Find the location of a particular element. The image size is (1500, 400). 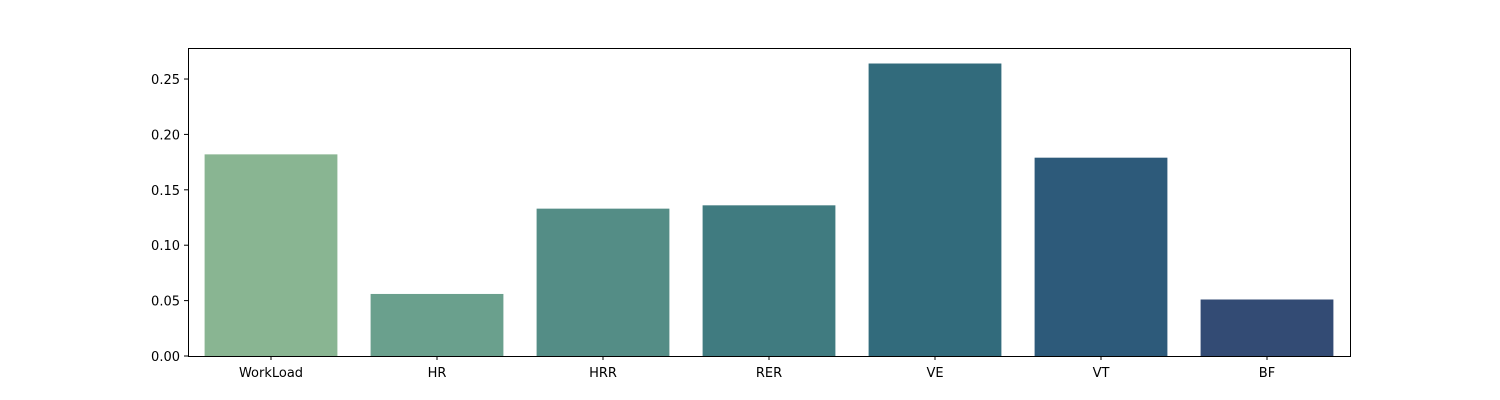

bar-vt is located at coordinates (1101, 256).